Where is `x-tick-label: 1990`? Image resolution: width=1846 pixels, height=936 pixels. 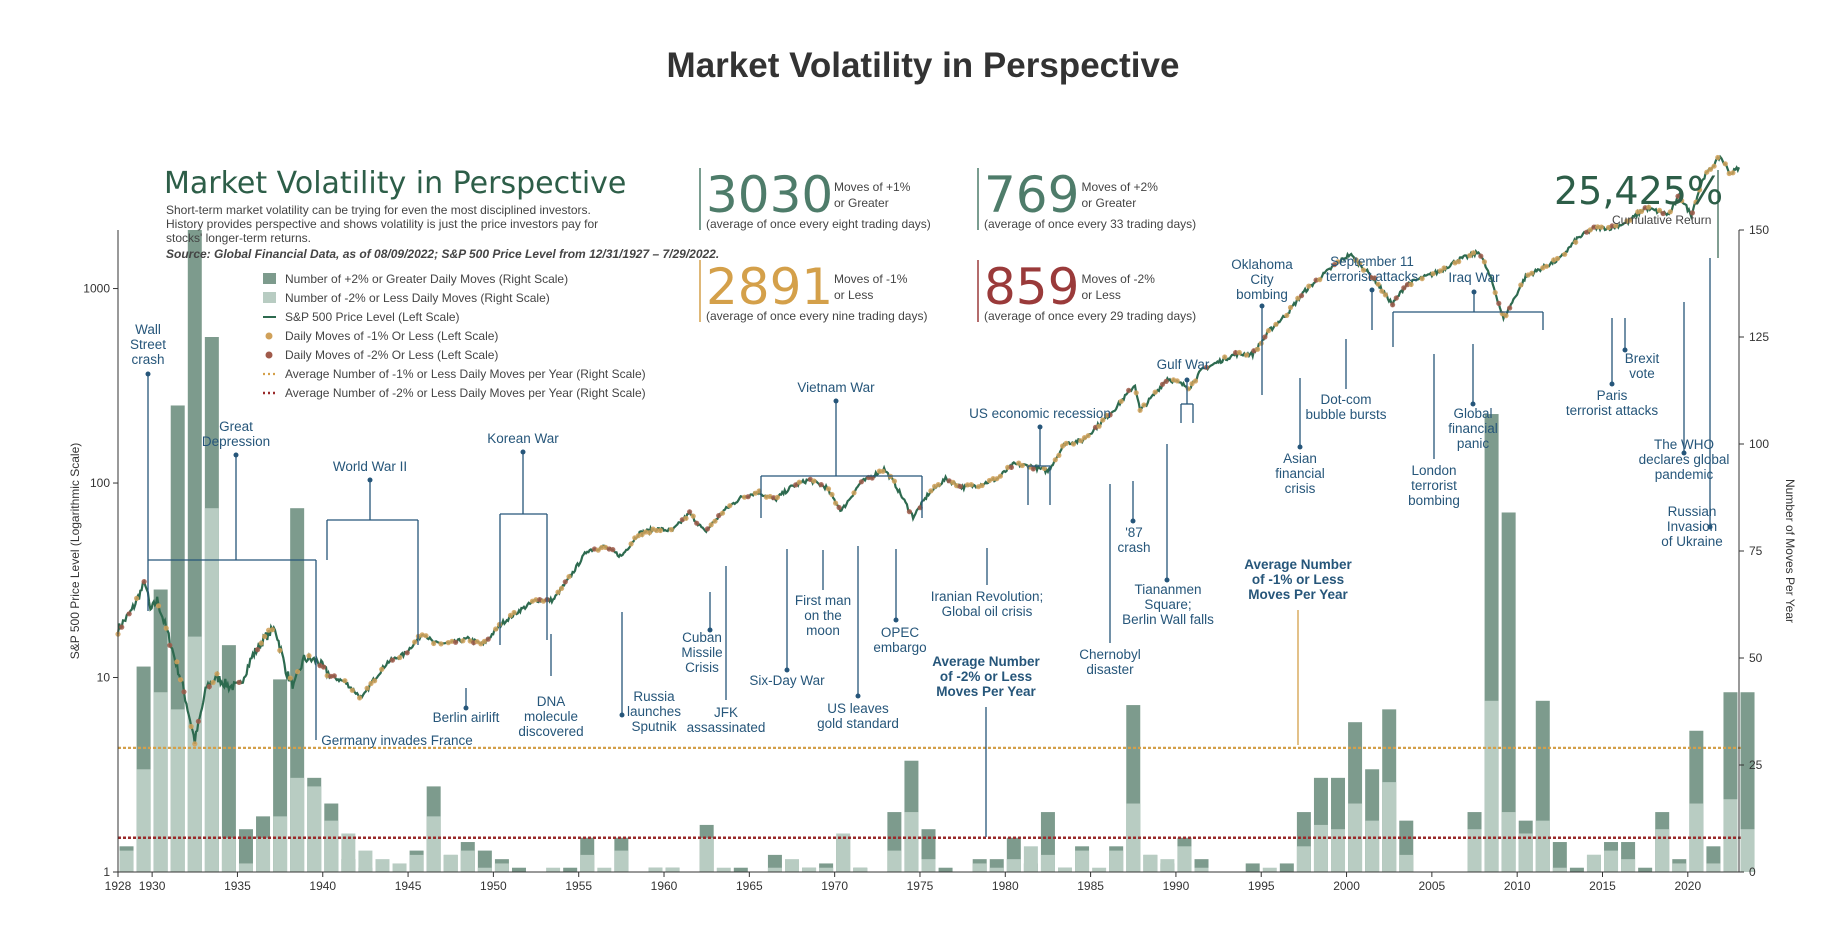
x-tick-label: 1990 is located at coordinates (1176, 886).